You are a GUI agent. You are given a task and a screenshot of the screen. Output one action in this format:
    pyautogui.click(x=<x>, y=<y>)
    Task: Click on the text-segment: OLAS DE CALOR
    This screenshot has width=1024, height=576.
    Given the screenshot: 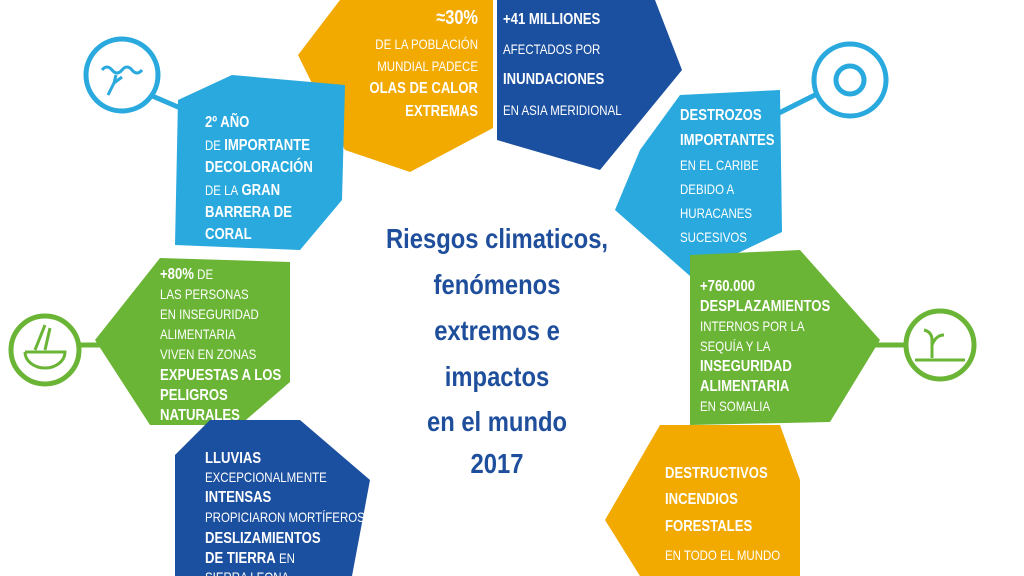 What is the action you would take?
    pyautogui.click(x=423, y=88)
    